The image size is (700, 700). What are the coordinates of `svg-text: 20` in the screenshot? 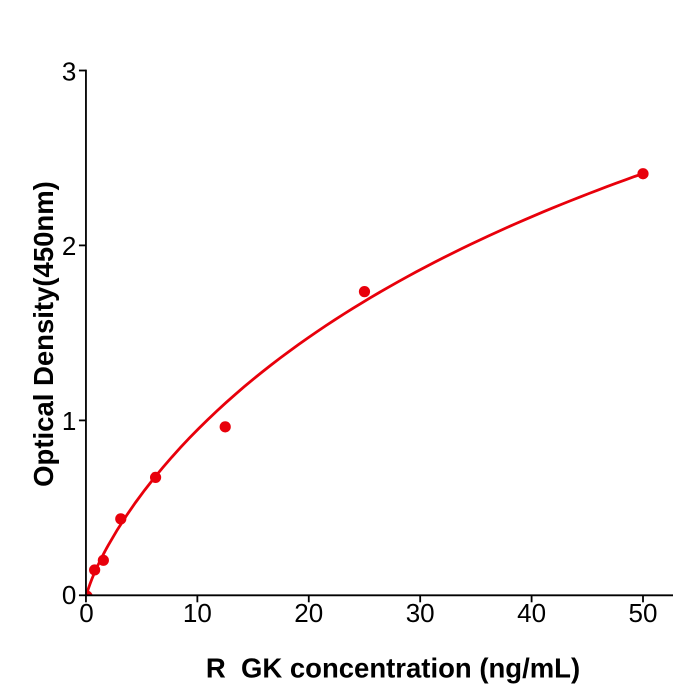 It's located at (308, 613).